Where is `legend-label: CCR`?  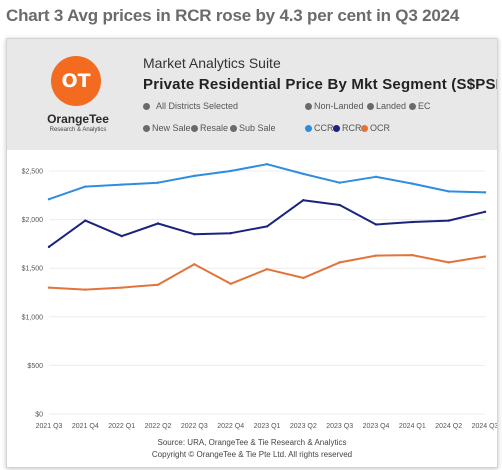 legend-label: CCR is located at coordinates (324, 128).